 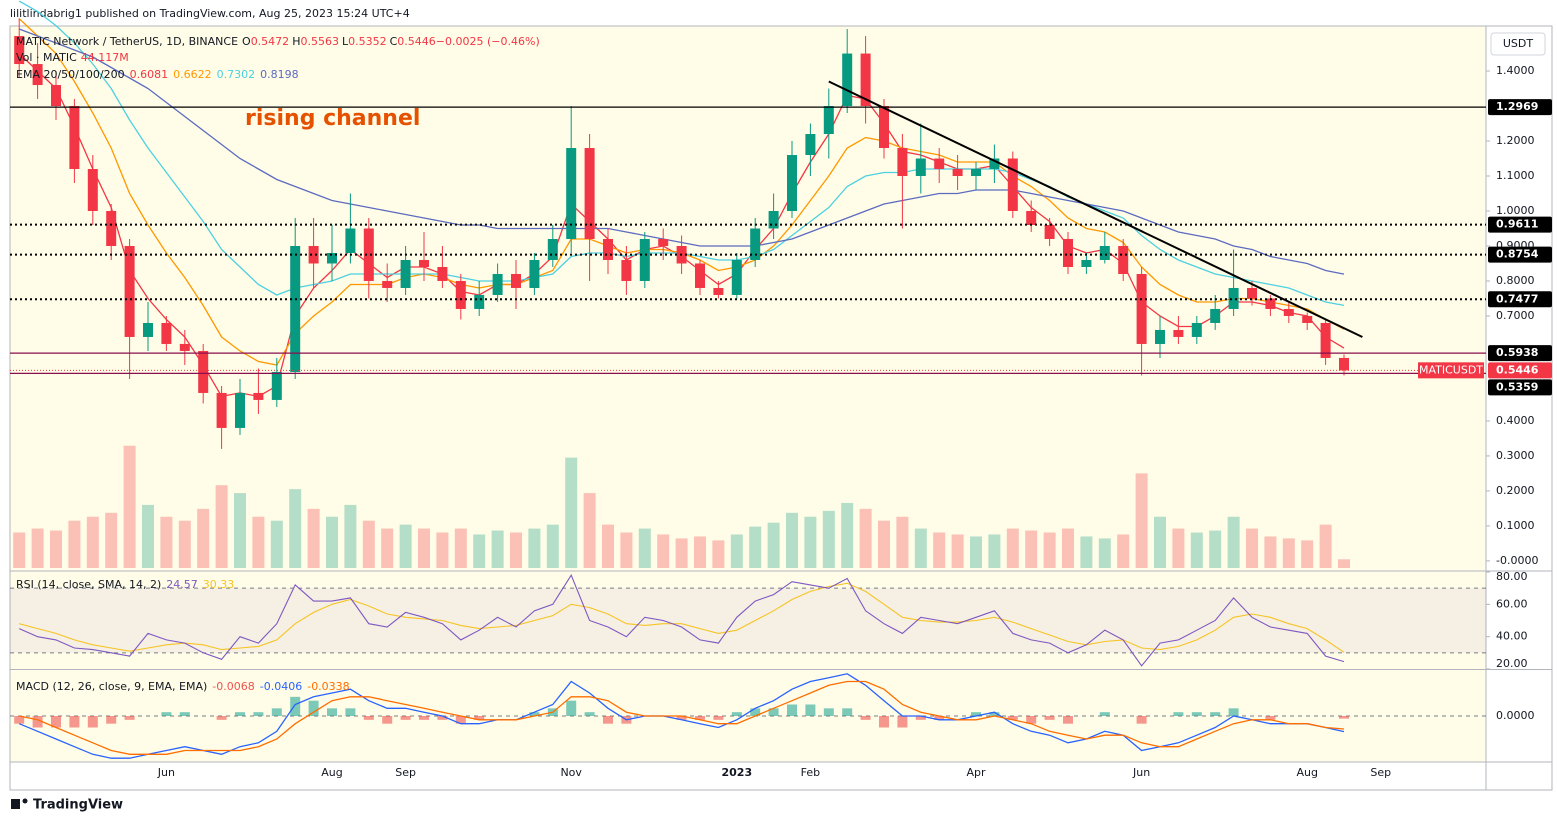 I want to click on macd-legend-value: -0.0338, so click(x=328, y=686).